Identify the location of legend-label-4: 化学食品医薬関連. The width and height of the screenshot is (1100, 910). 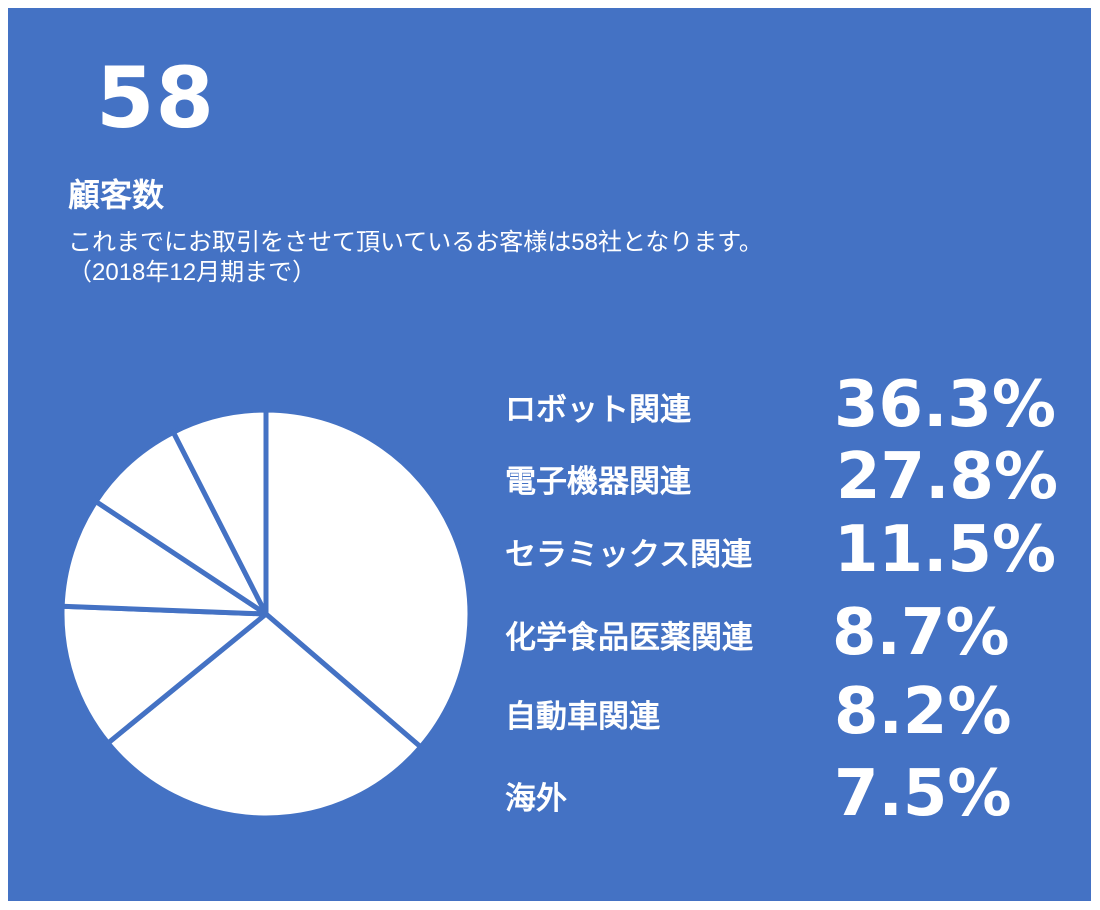
(629, 638).